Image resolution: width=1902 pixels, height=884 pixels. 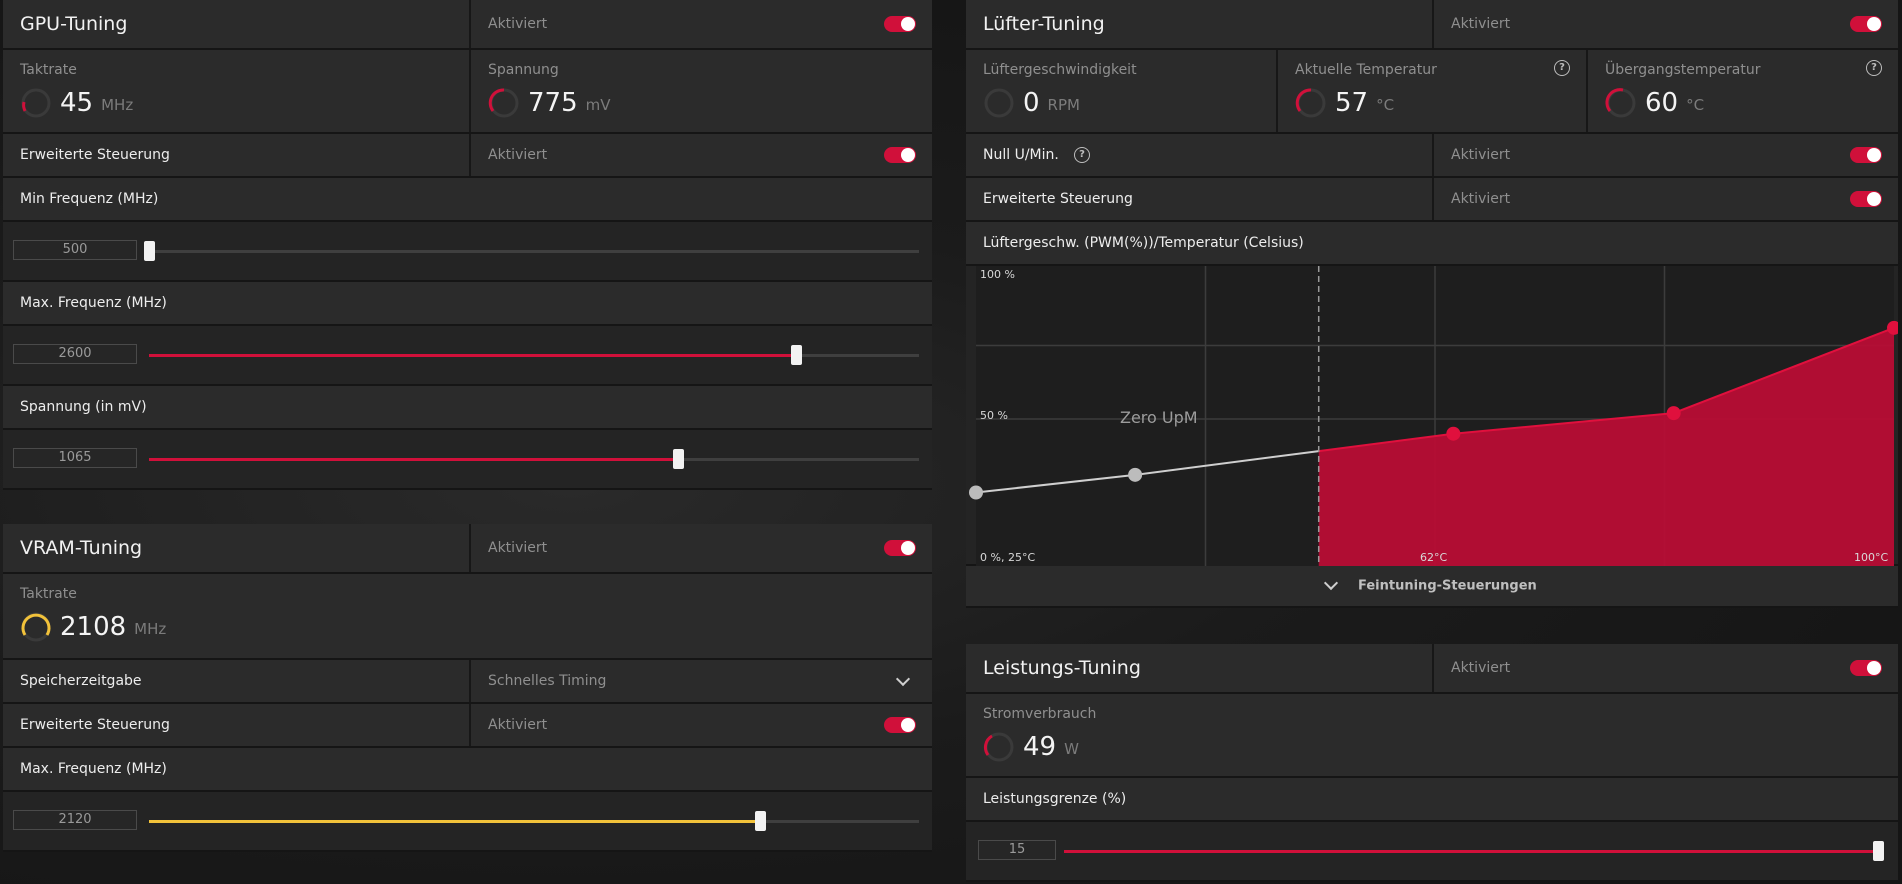 I want to click on vram-max-freq-input: 2120, so click(x=75, y=820).